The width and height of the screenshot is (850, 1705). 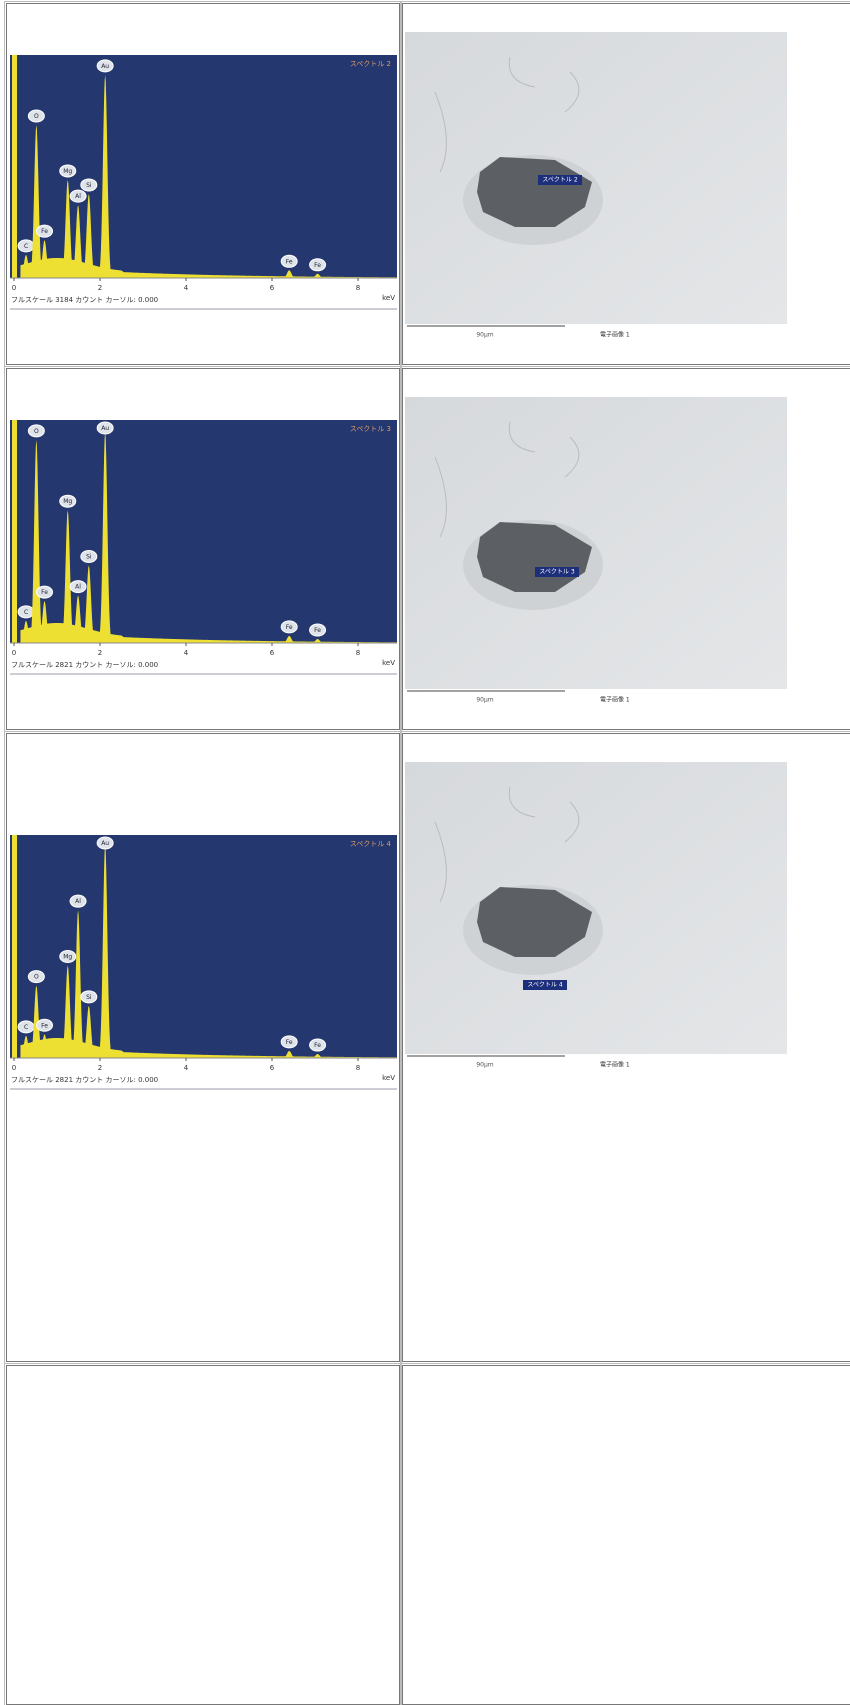 I want to click on sem-image: スペクトル 4 90μm 電子画像 1, so click(x=596, y=925).